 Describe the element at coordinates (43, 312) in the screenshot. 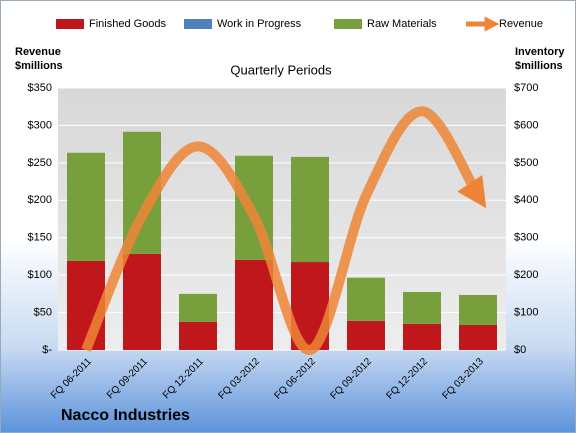

I see `y-tick-label: $50` at that location.